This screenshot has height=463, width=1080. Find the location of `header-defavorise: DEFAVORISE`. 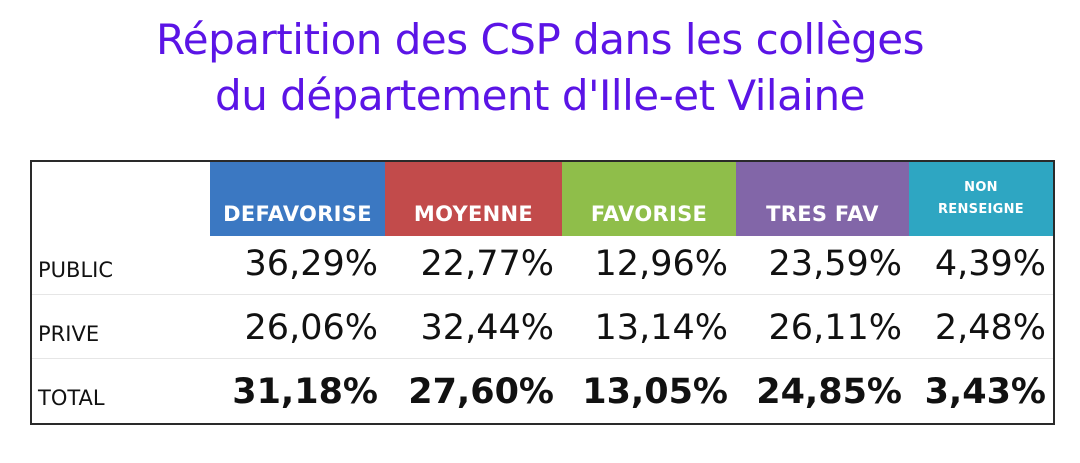

header-defavorise: DEFAVORISE is located at coordinates (297, 199).